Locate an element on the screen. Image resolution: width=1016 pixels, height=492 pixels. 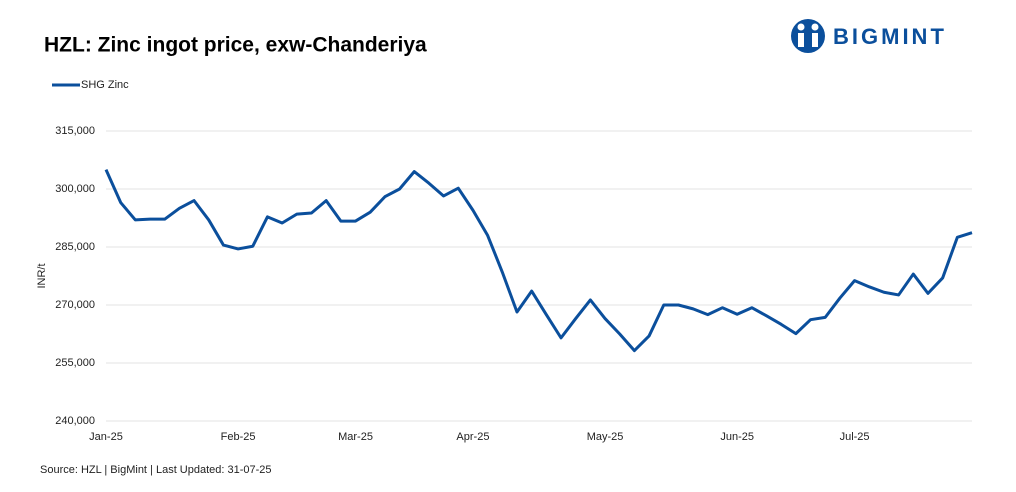
legend-label: SHG Zinc is located at coordinates (105, 85).